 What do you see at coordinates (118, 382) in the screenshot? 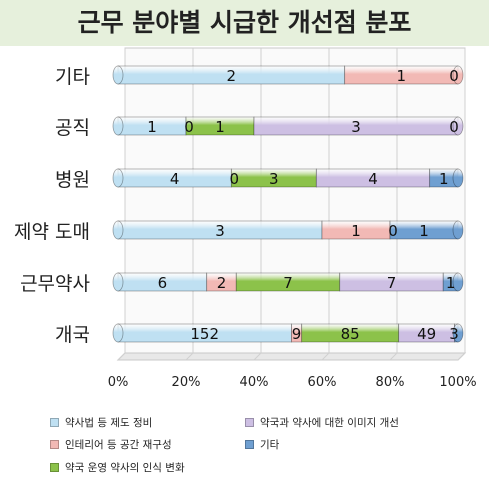
I see `x-tick-label: 0%` at bounding box center [118, 382].